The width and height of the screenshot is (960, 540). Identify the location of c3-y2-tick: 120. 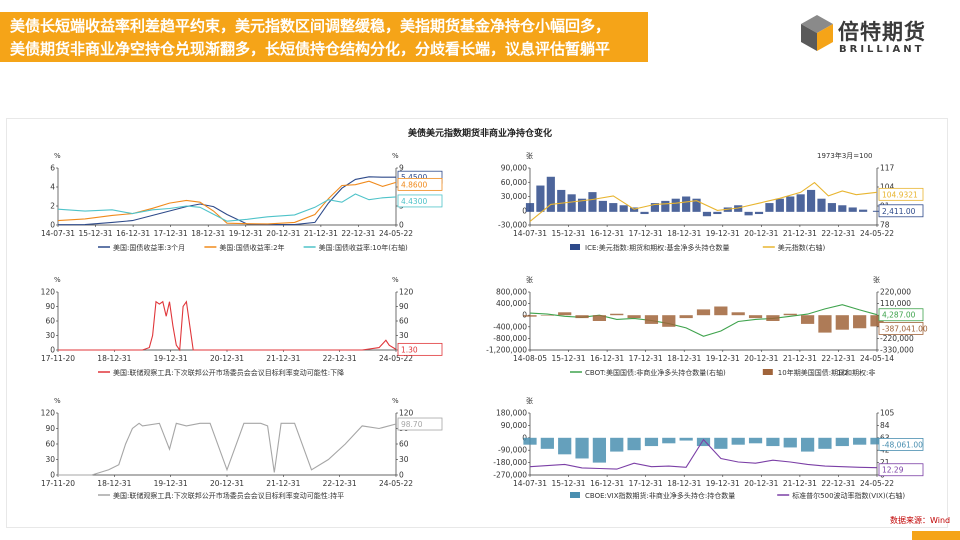
(406, 292).